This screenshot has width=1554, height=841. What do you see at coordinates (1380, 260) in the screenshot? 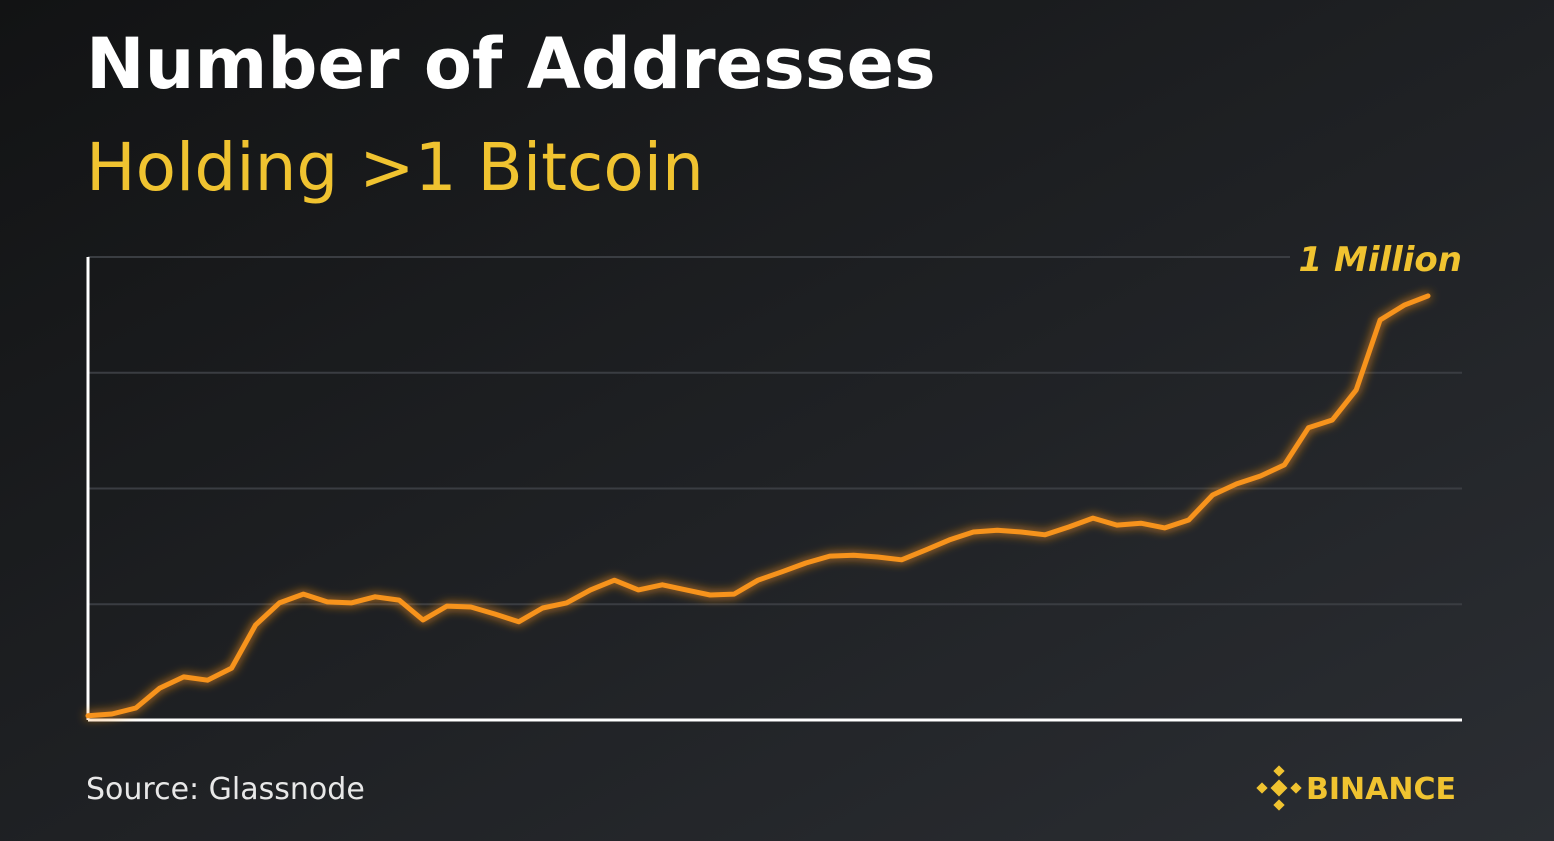
I see `annotation: 1 Million` at bounding box center [1380, 260].